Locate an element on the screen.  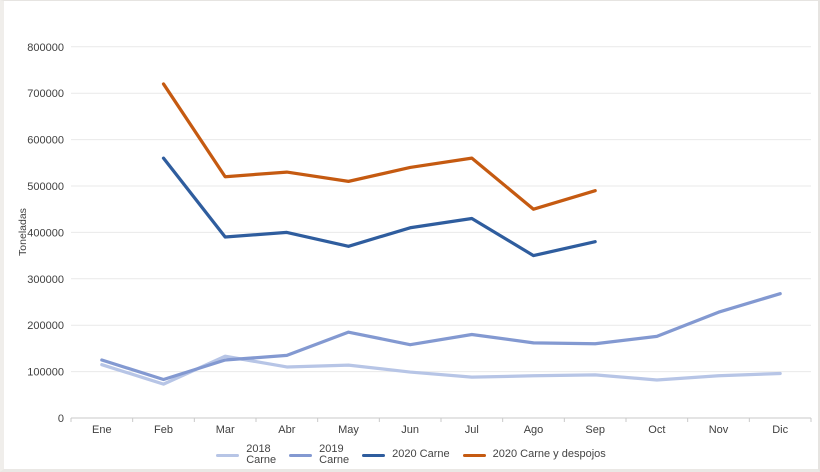
legend-item-2020-carne-y-despojos: 2020 Carne y despojos is located at coordinates (534, 454).